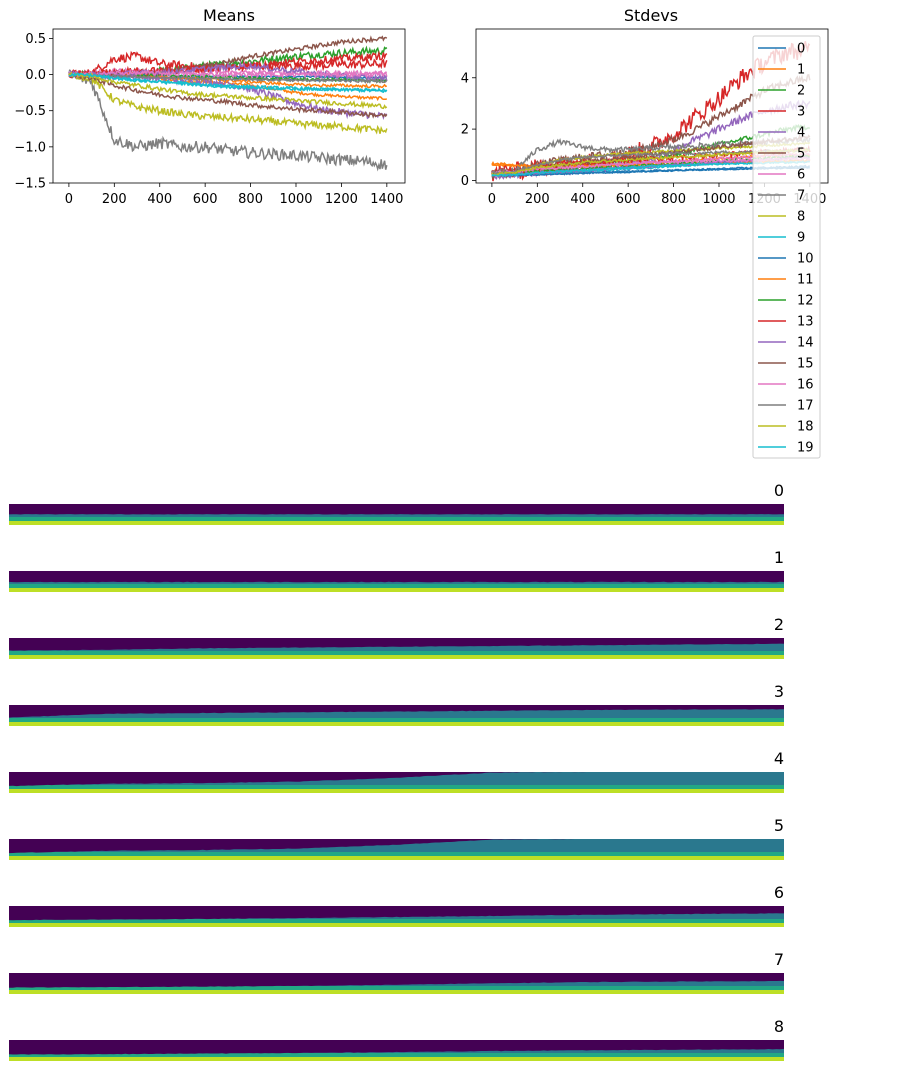 This screenshot has height=1072, width=897. I want to click on means-axes-frame, so click(229, 106).